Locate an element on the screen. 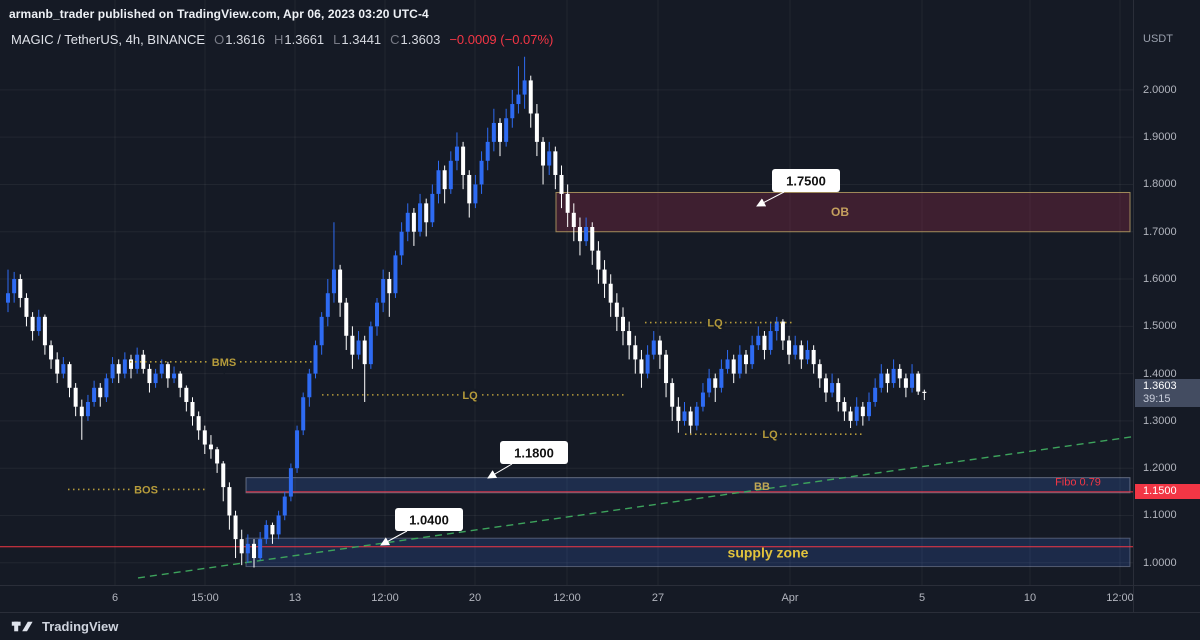 Image resolution: width=1200 pixels, height=640 pixels. price-callout: 1.7500 is located at coordinates (798, 188).